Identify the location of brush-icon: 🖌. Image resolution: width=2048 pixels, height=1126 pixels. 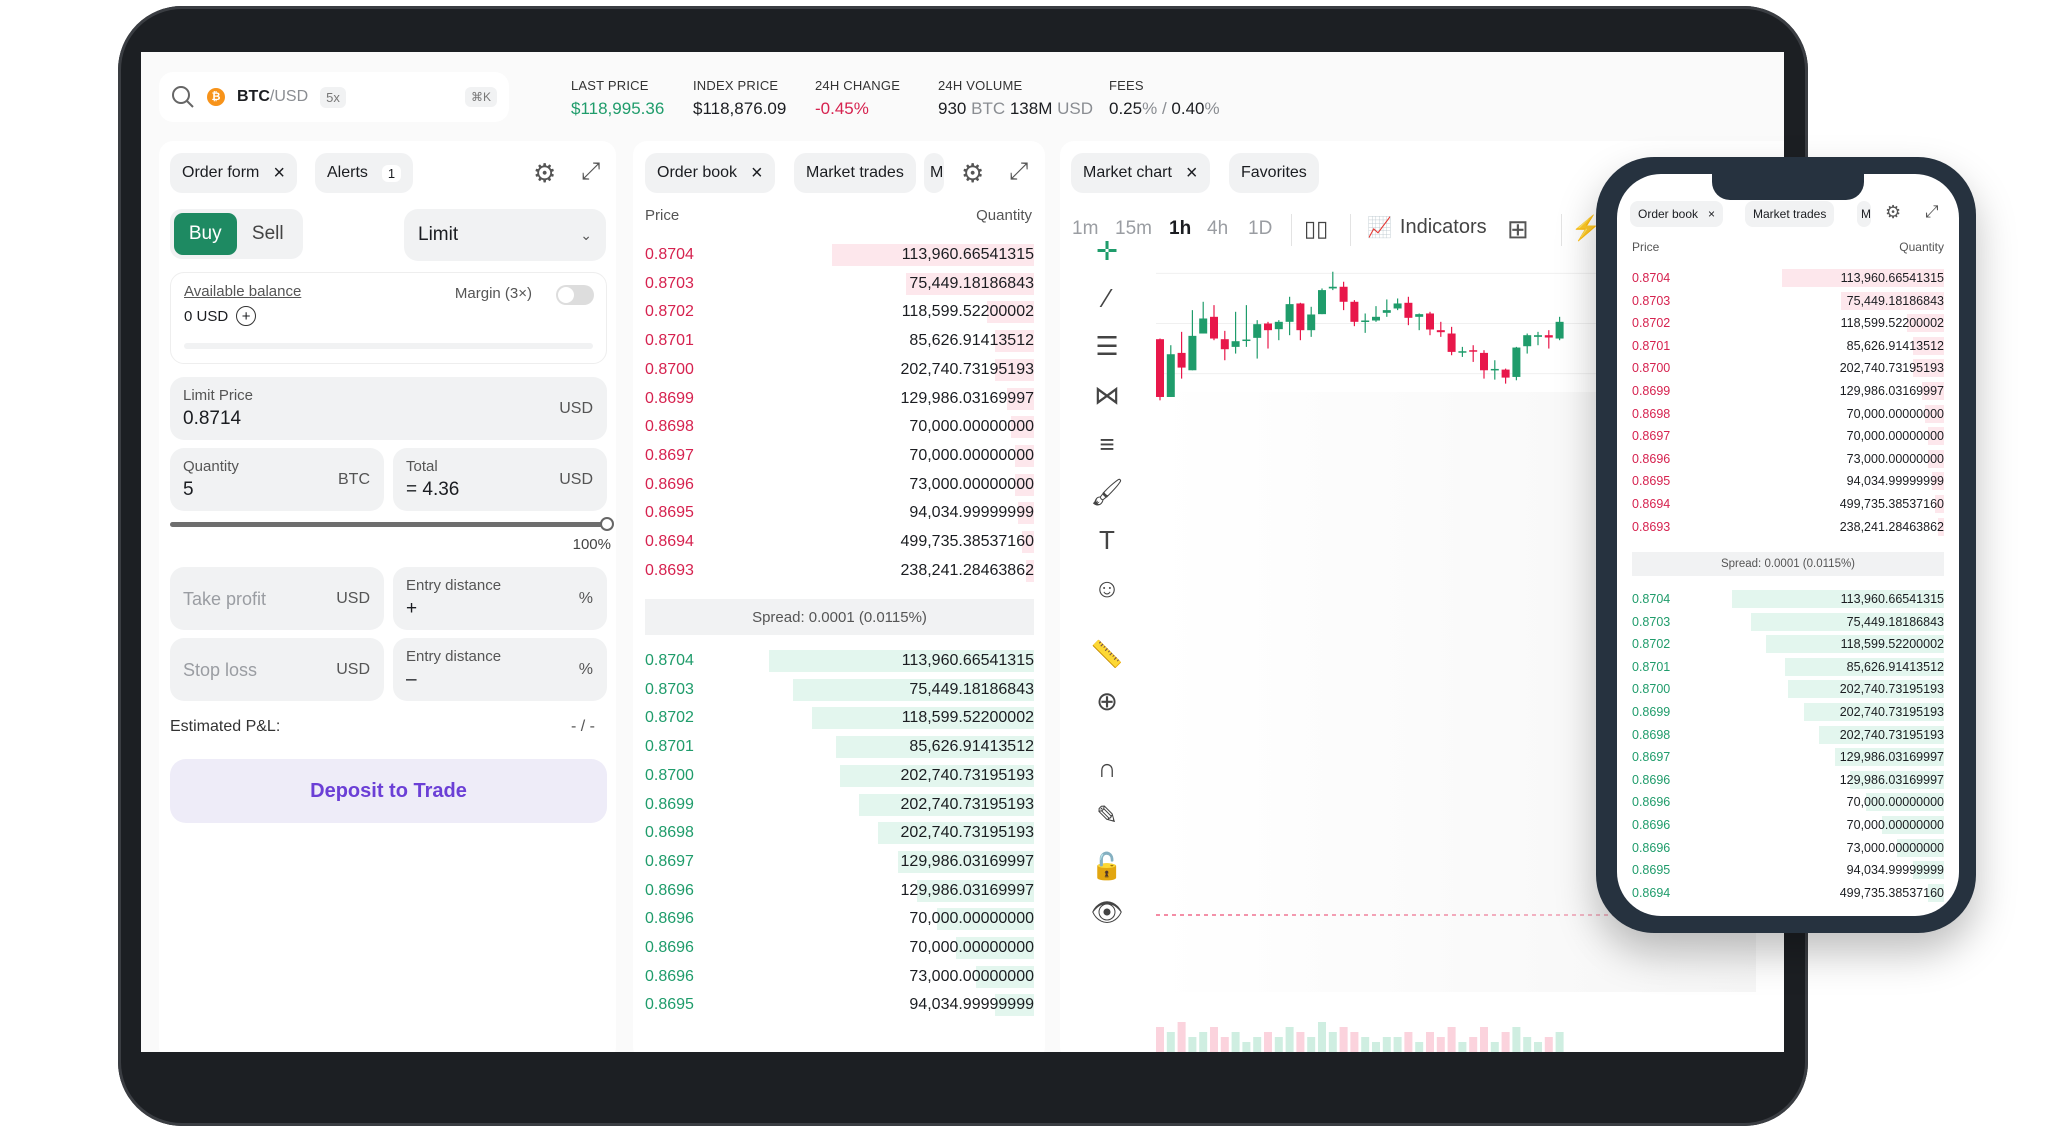
(1107, 491).